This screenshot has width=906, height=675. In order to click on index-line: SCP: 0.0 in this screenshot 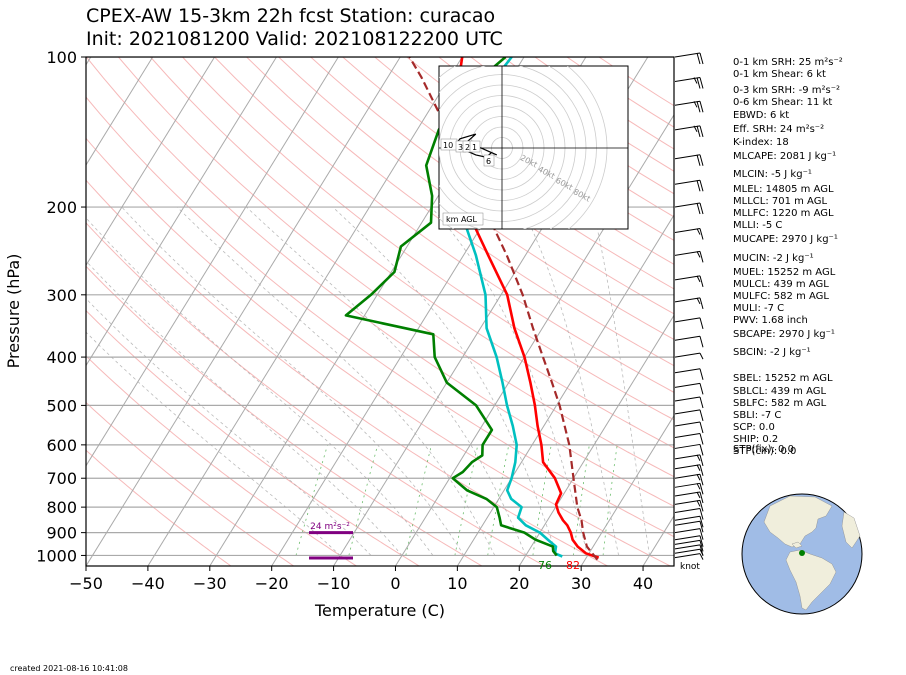, I will do `click(754, 427)`.